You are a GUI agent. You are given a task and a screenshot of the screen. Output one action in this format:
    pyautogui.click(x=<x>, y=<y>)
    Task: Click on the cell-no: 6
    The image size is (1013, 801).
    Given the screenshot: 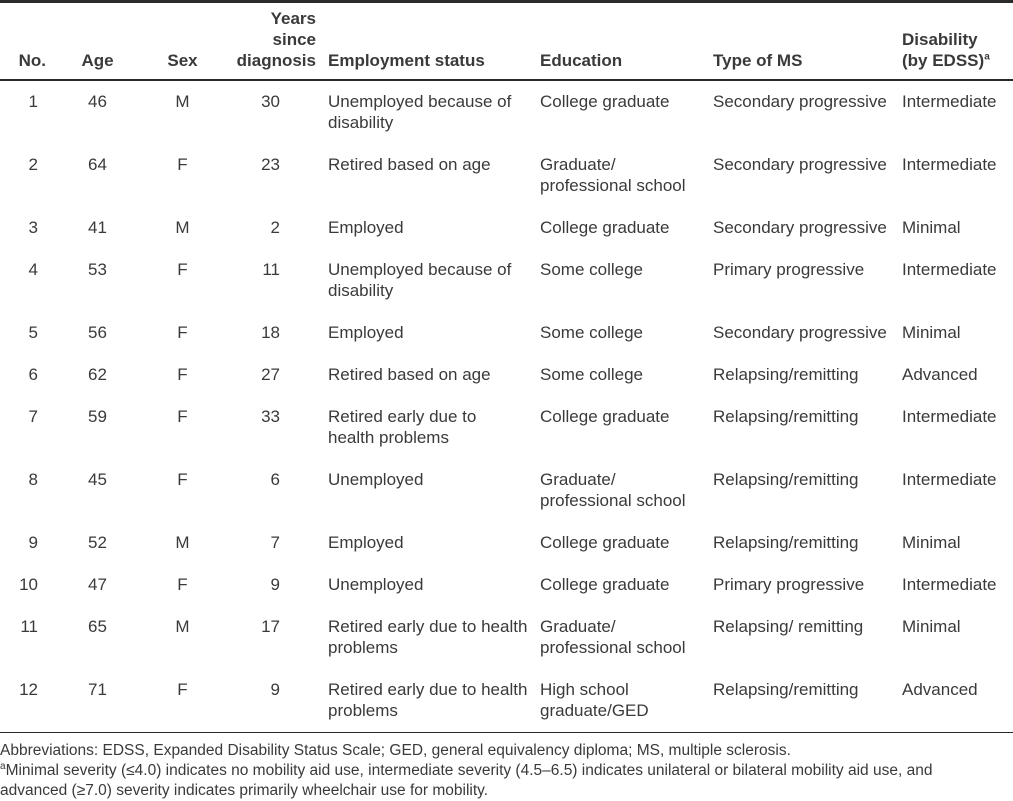 What is the action you would take?
    pyautogui.click(x=33, y=374)
    